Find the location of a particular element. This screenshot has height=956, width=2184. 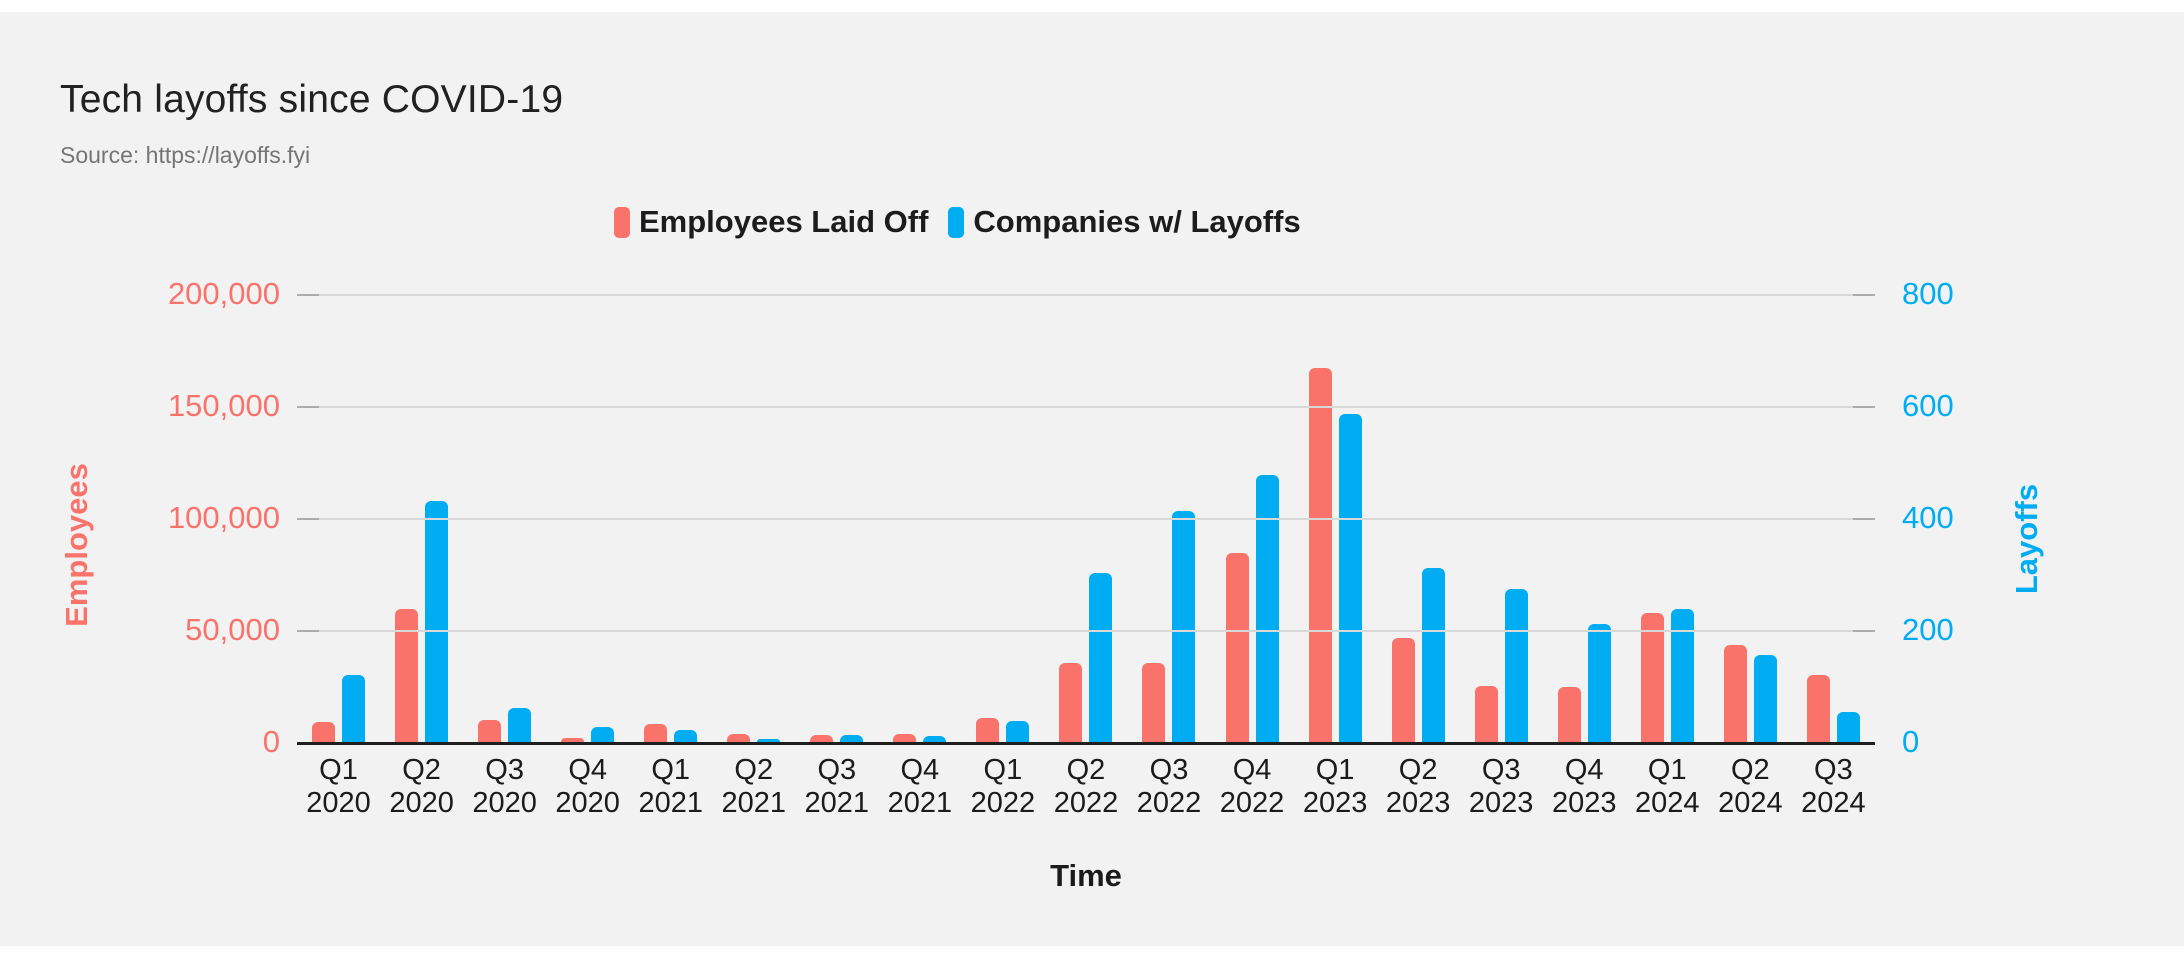

bar-group-q1-2021 is located at coordinates (670, 518).